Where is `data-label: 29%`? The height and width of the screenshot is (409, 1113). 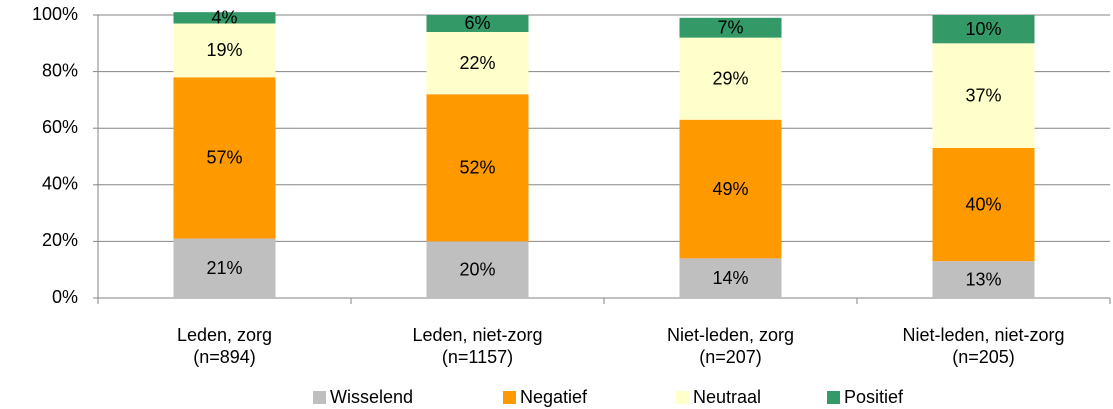 data-label: 29% is located at coordinates (730, 78).